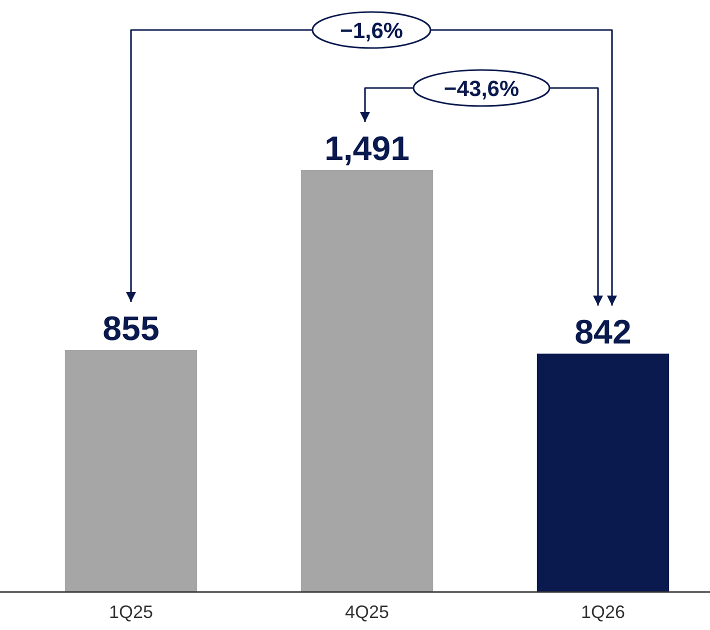 The width and height of the screenshot is (710, 630). What do you see at coordinates (482, 88) in the screenshot?
I see `text: −43,6%` at bounding box center [482, 88].